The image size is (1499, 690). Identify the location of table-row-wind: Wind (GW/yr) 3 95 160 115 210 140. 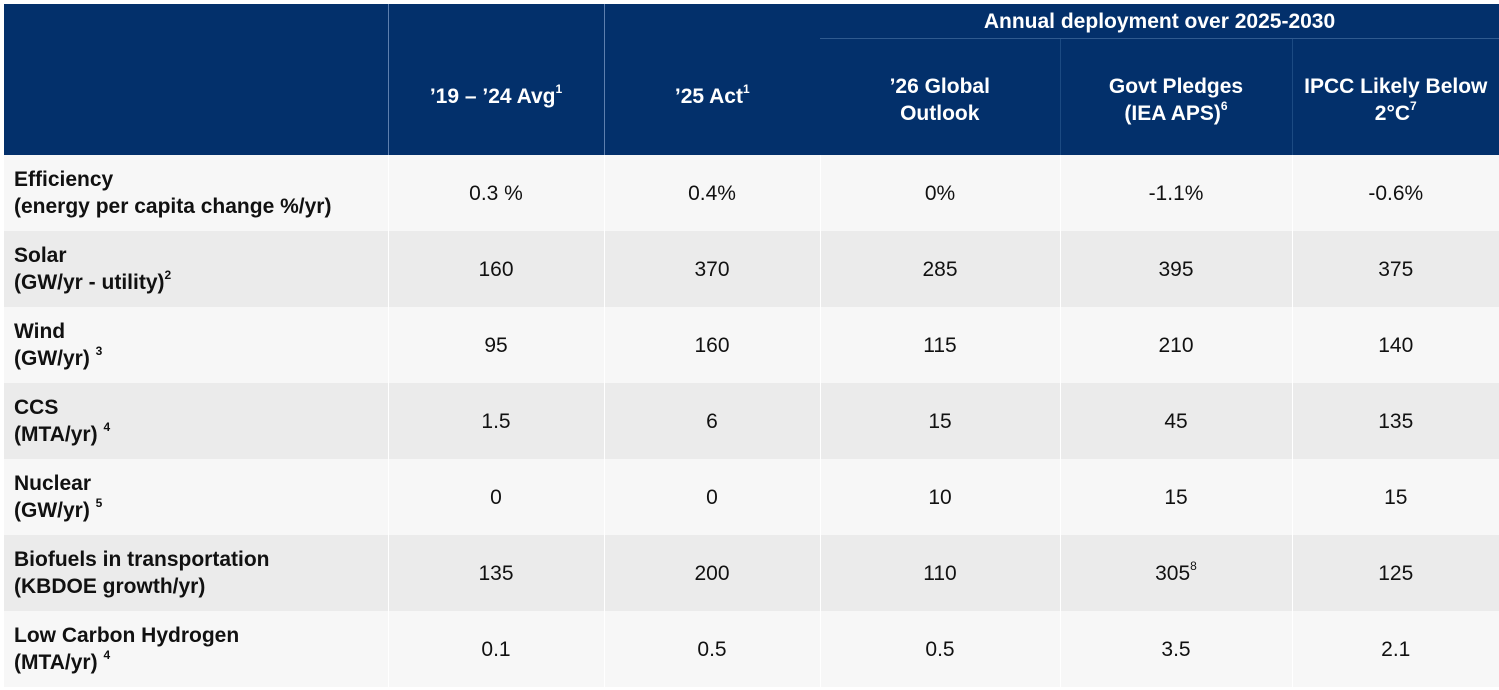
(751, 345).